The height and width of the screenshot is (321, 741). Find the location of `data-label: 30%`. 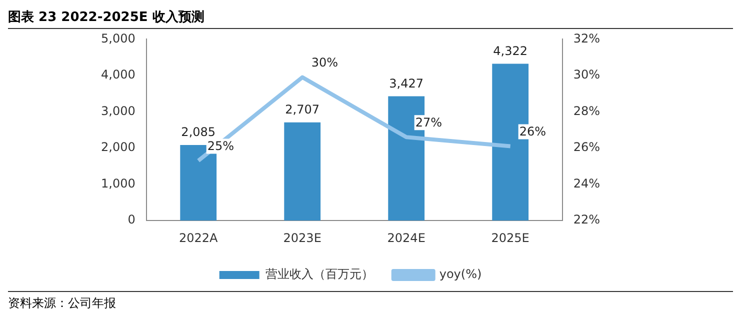

data-label: 30% is located at coordinates (324, 62).